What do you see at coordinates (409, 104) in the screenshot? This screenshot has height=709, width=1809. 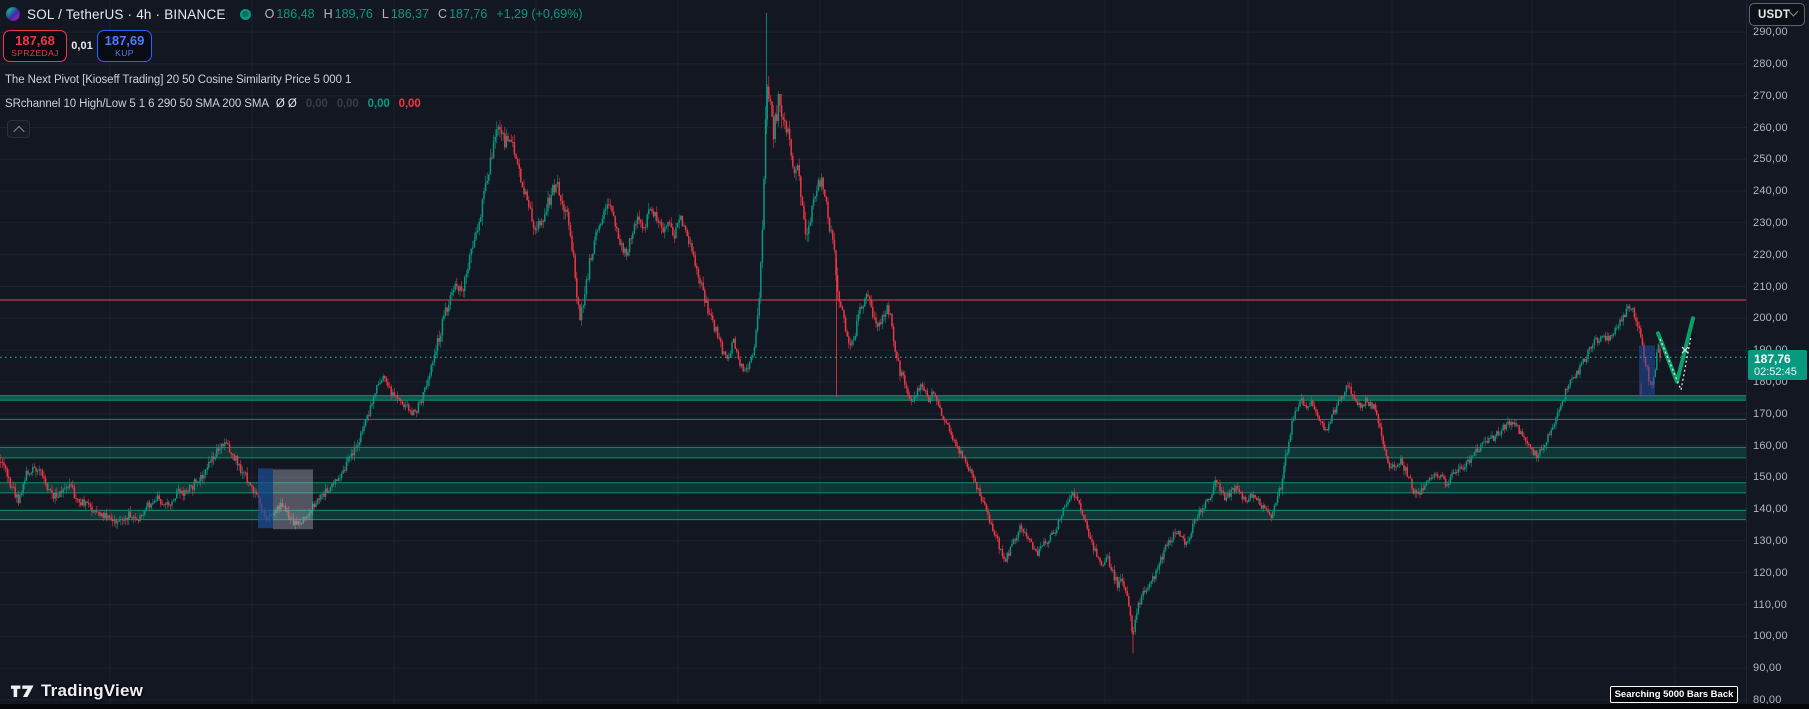 I see `srchannel-value-4: 0,00` at bounding box center [409, 104].